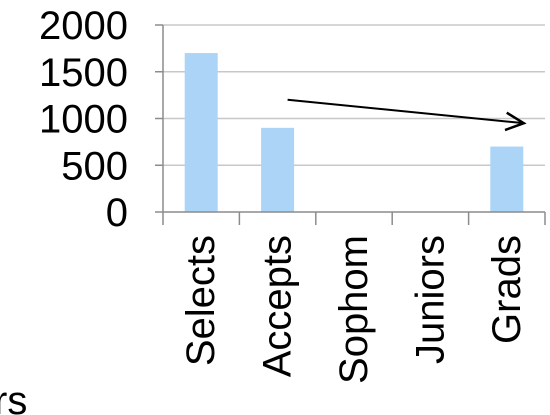 Image resolution: width=550 pixels, height=415 pixels. I want to click on bar-selects, so click(201, 132).